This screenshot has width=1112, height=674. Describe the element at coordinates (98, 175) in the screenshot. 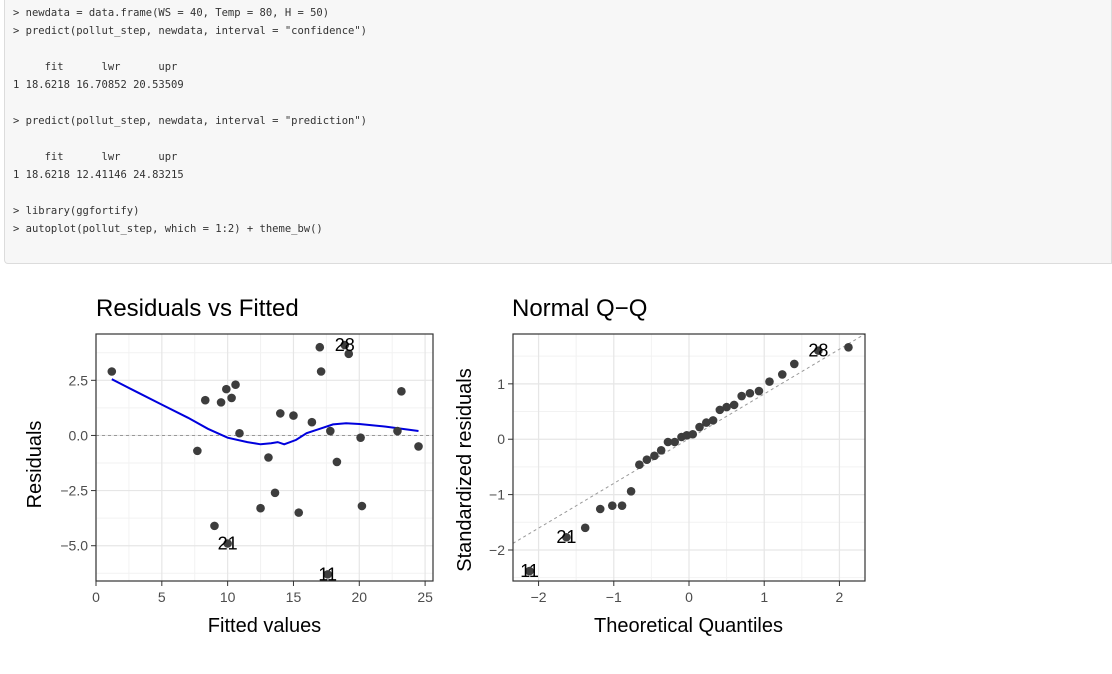

I see `console-line: 1 18.6218 12.41146 24.83215` at that location.